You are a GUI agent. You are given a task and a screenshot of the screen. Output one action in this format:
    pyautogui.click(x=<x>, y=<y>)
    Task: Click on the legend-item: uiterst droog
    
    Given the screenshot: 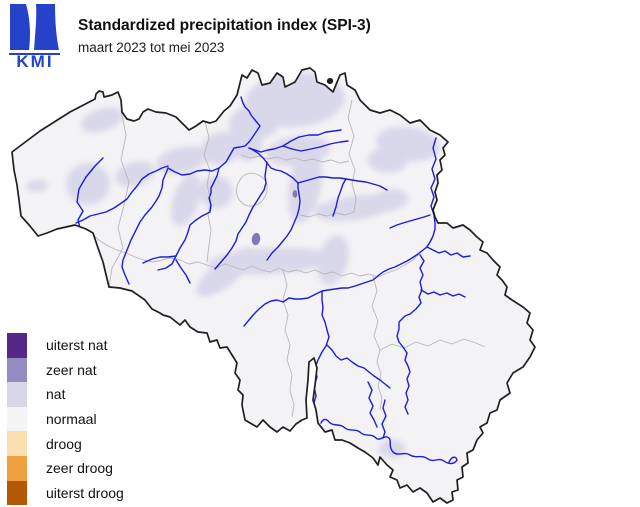 What is the action you would take?
    pyautogui.click(x=65, y=493)
    